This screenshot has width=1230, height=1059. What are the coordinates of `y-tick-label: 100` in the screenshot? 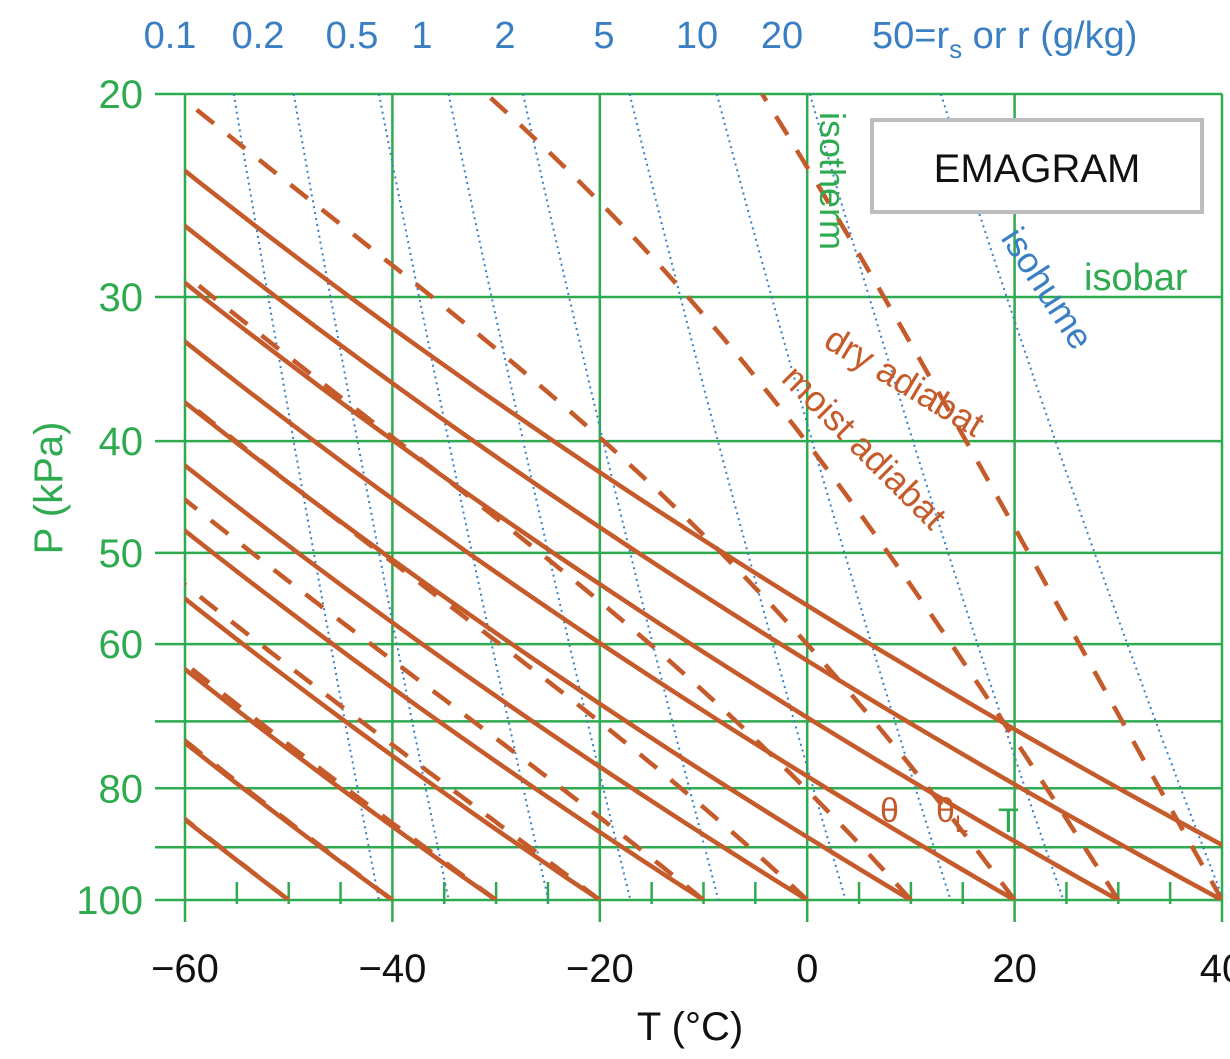 It's located at (109, 901).